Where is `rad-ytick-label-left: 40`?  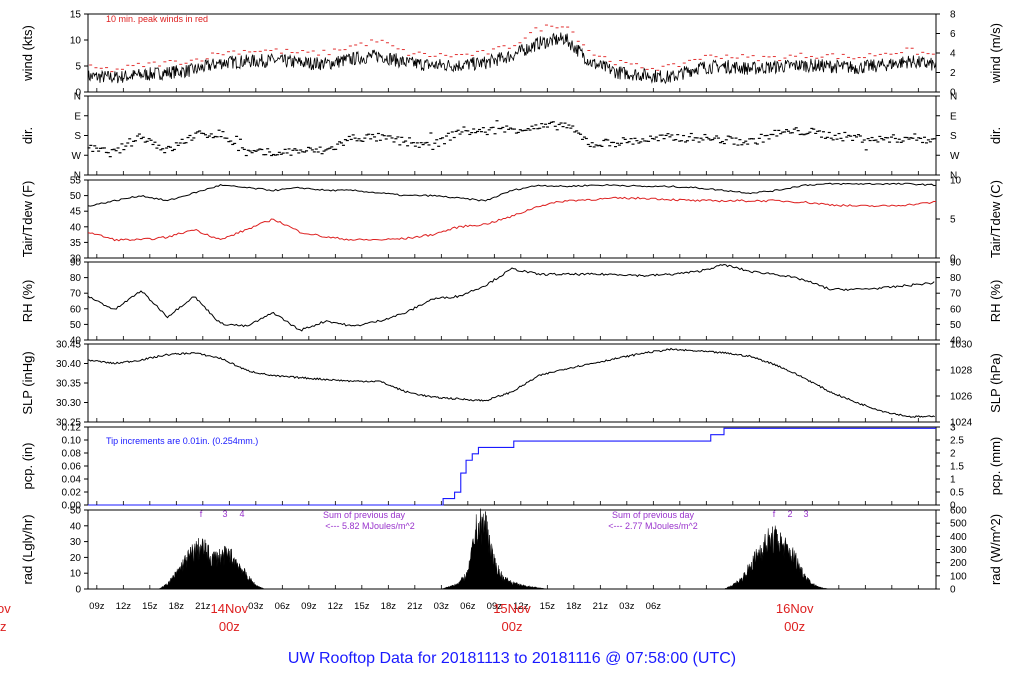
rad-ytick-label-left: 40 is located at coordinates (76, 526).